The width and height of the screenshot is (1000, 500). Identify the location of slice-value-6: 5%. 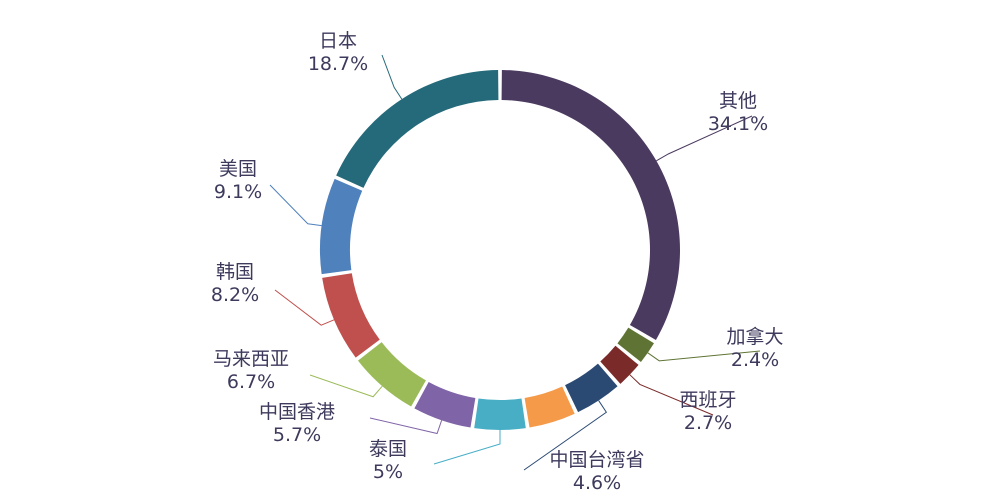
(388, 472).